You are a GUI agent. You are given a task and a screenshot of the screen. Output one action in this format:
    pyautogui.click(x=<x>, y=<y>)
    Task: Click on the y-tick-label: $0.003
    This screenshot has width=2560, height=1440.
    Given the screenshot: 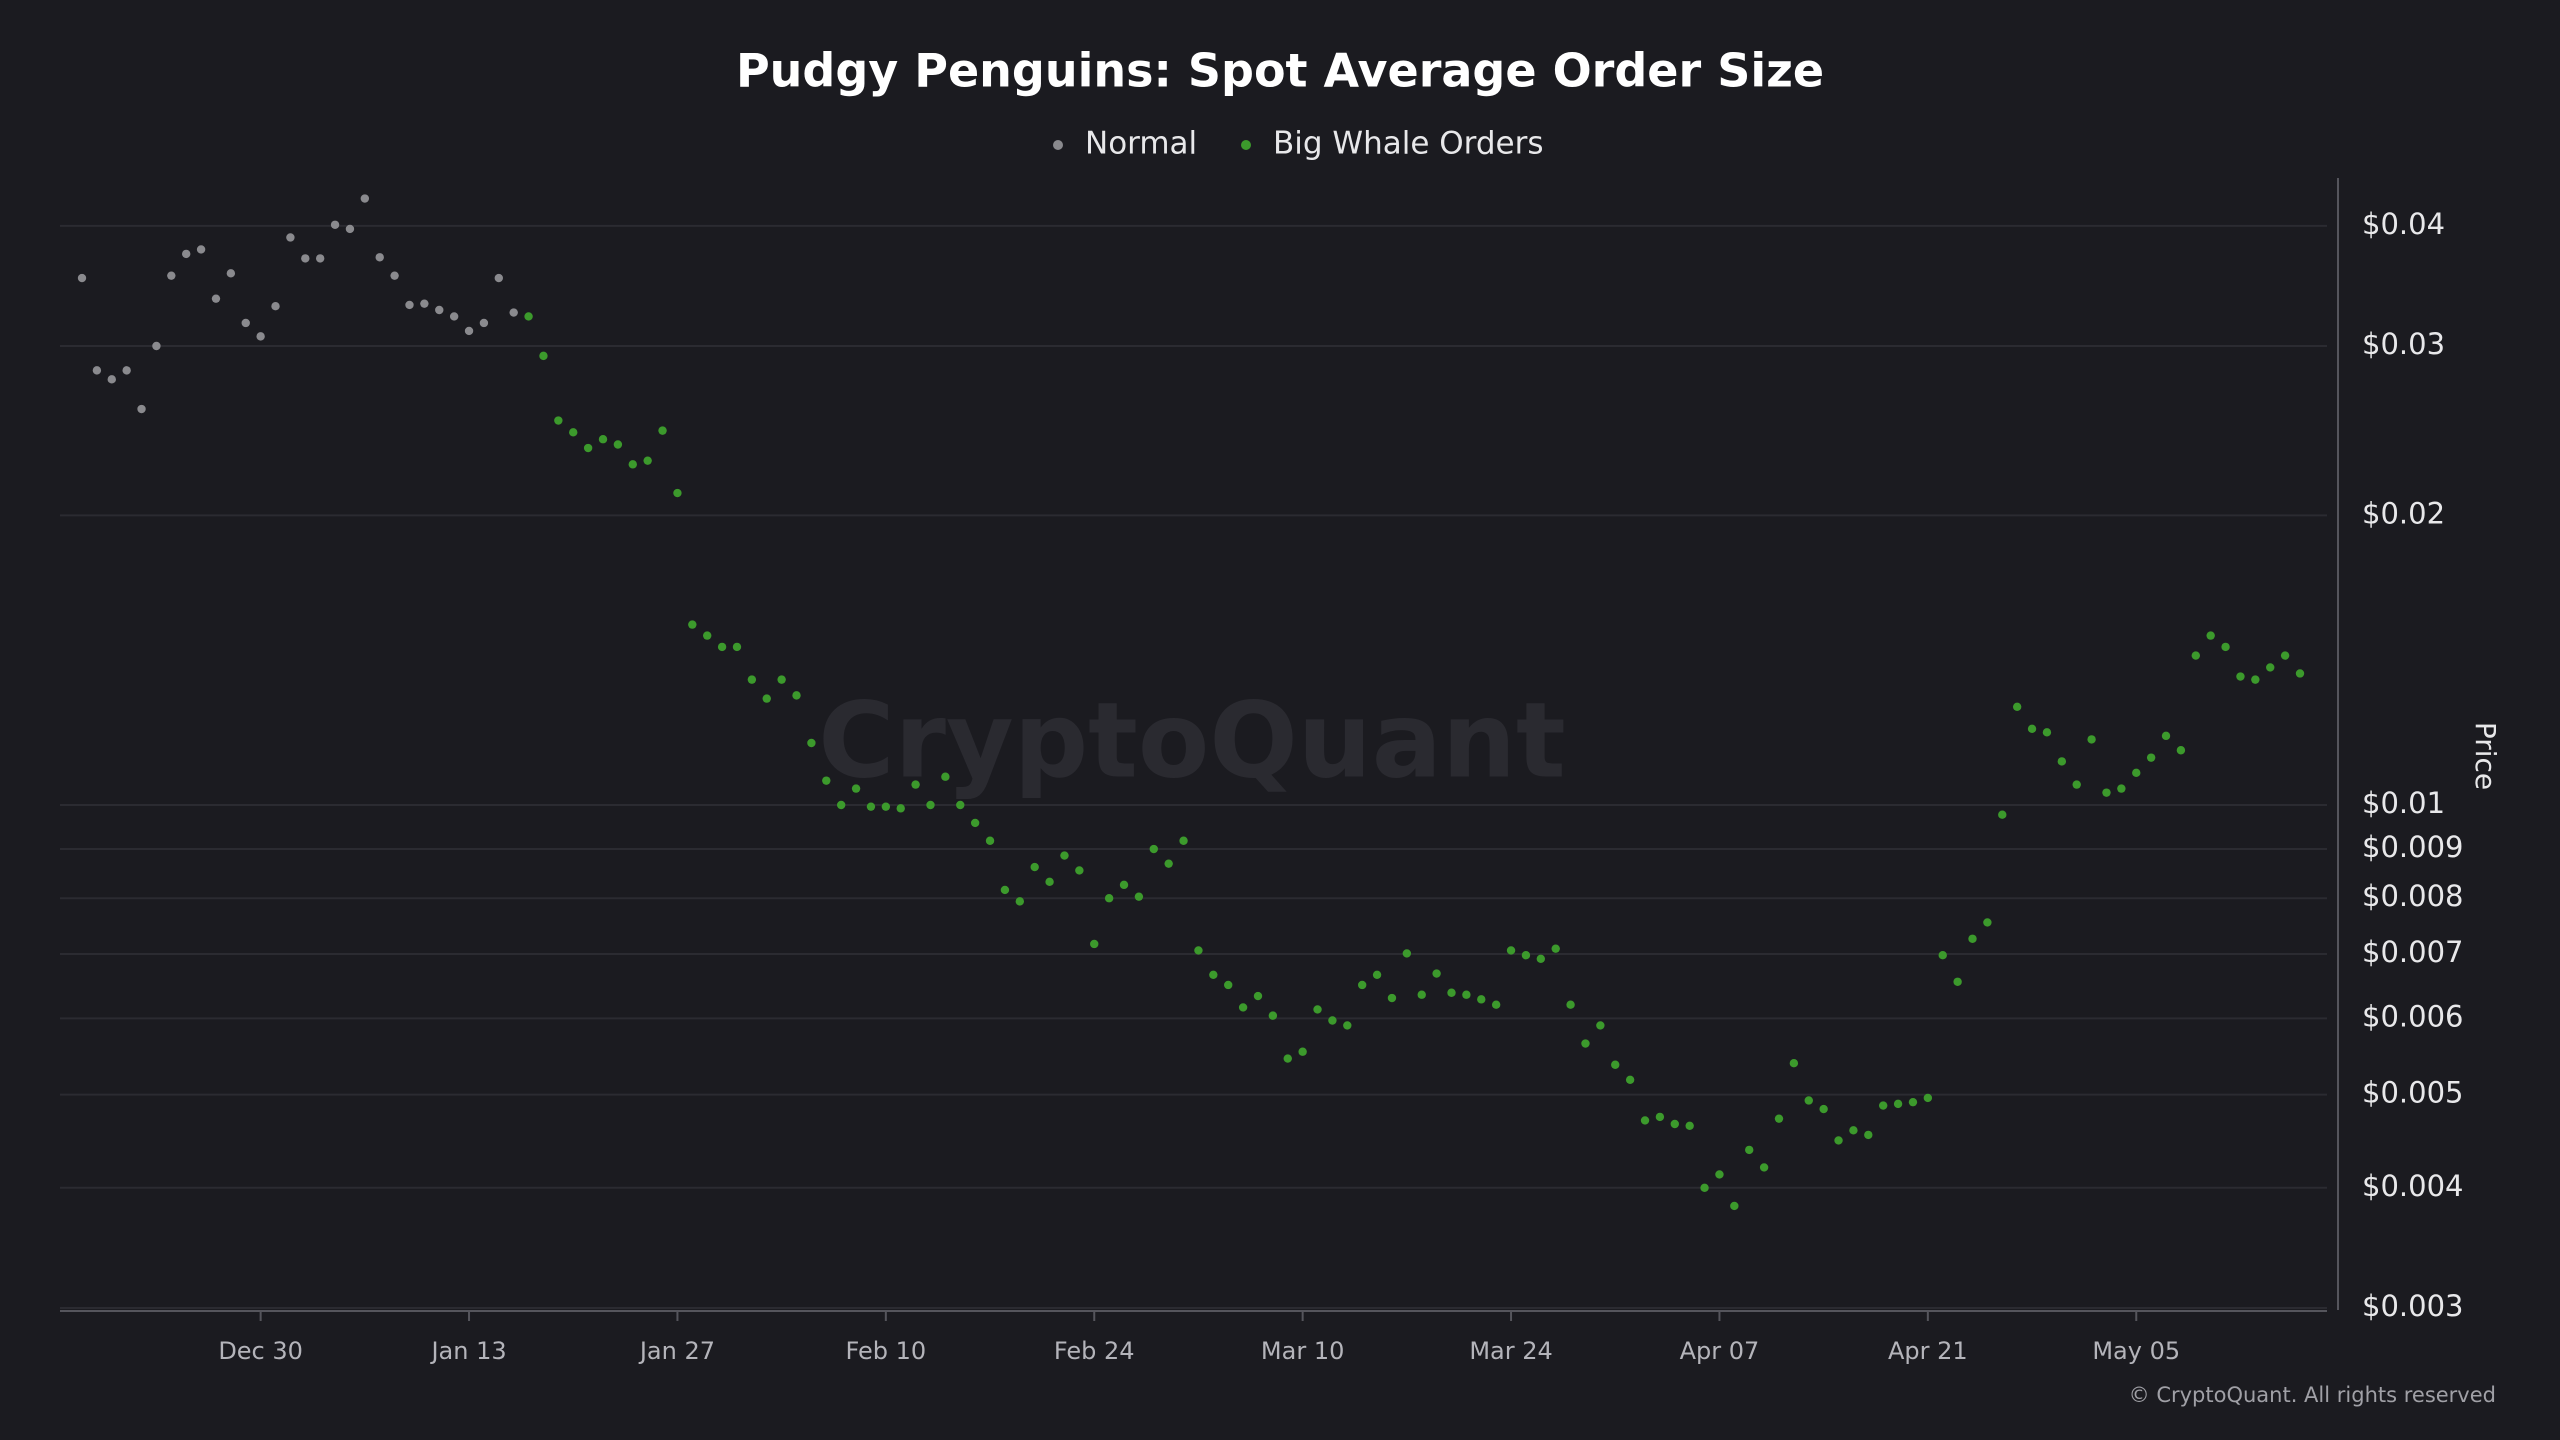 What is the action you would take?
    pyautogui.click(x=2412, y=1306)
    